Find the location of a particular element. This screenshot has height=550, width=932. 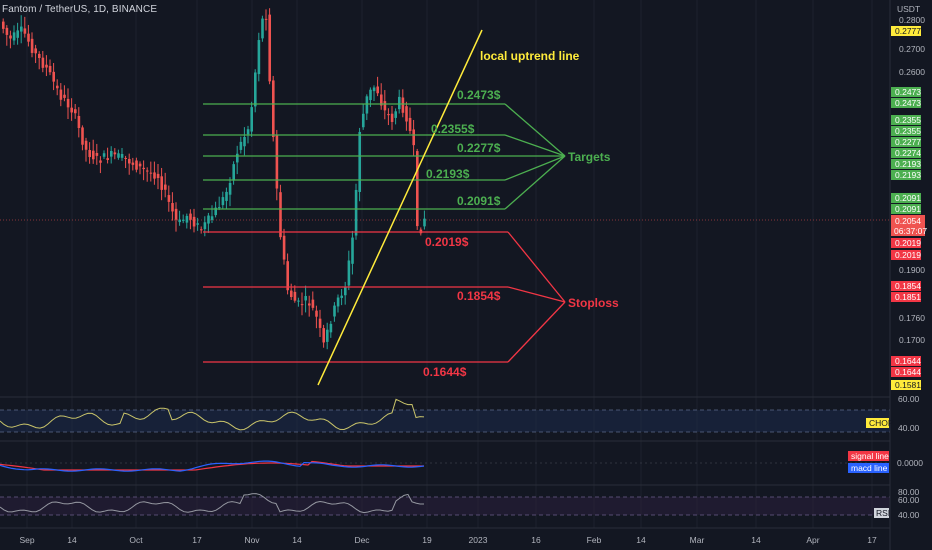

price-tag-yellow is located at coordinates (906, 31).